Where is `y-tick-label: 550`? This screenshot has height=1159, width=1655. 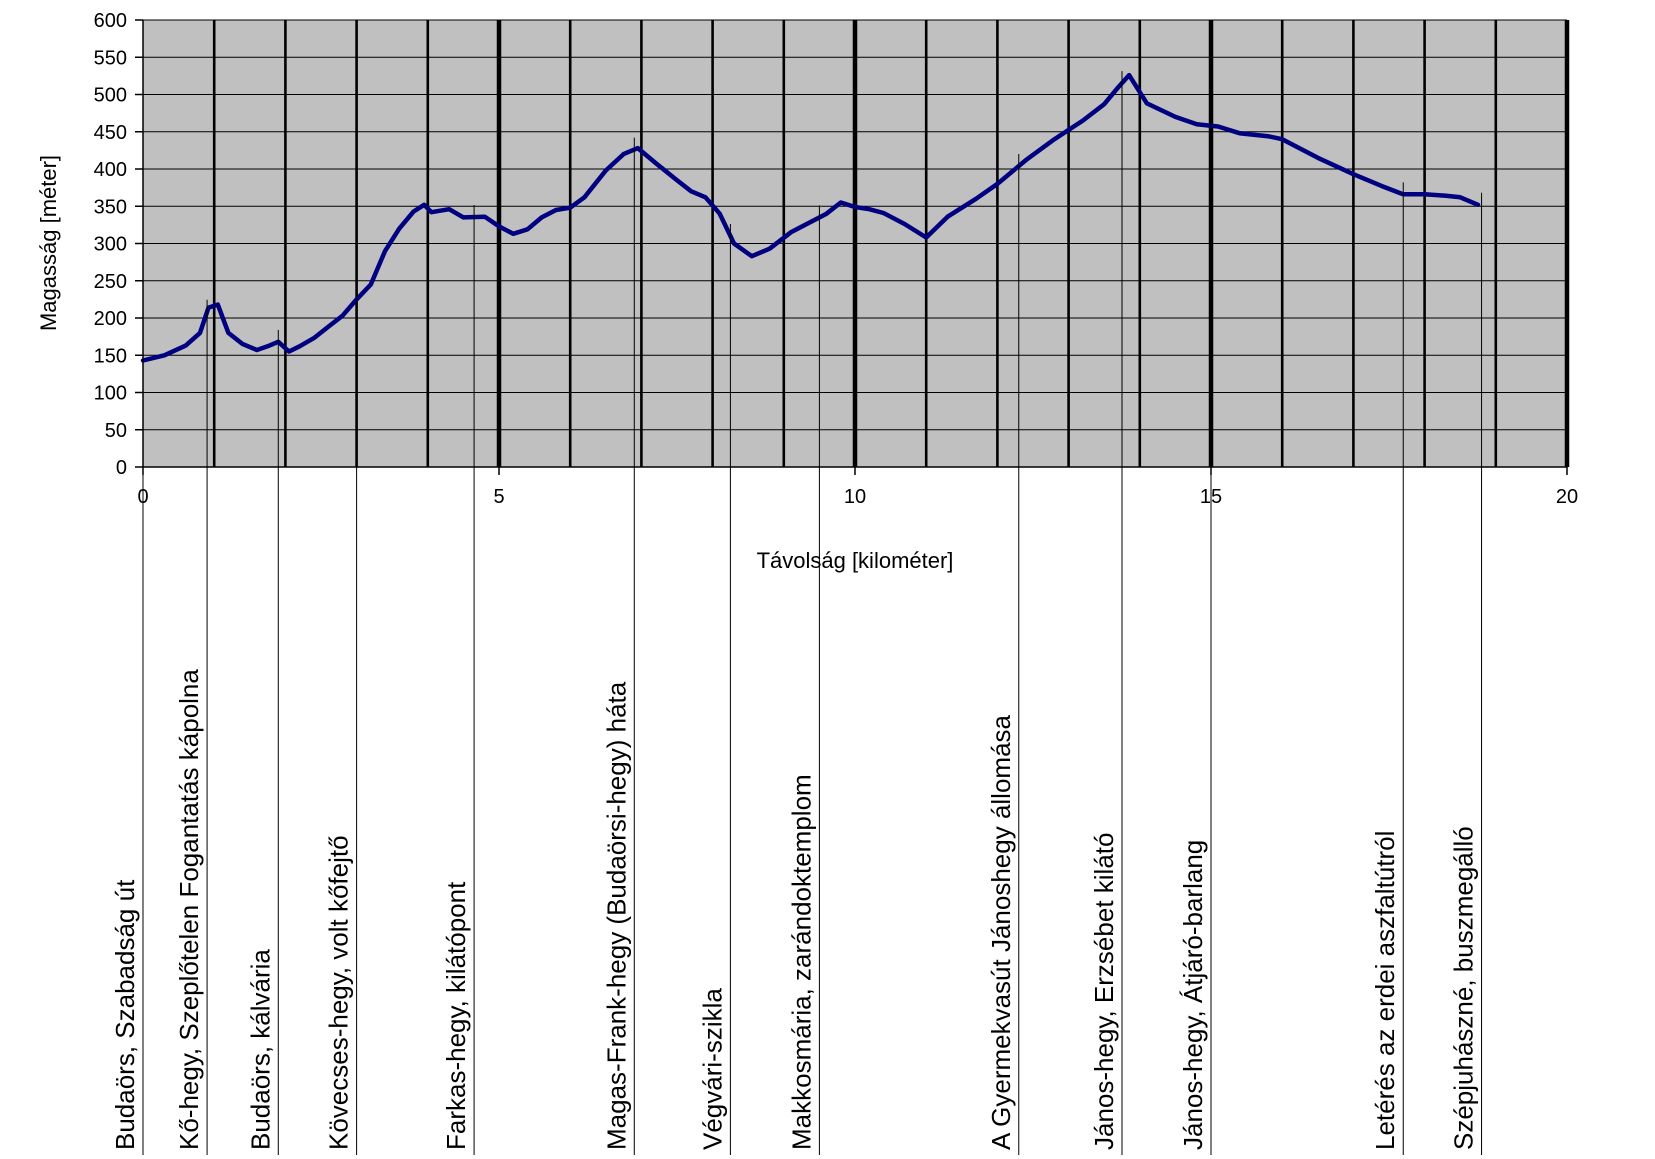
y-tick-label: 550 is located at coordinates (110, 58).